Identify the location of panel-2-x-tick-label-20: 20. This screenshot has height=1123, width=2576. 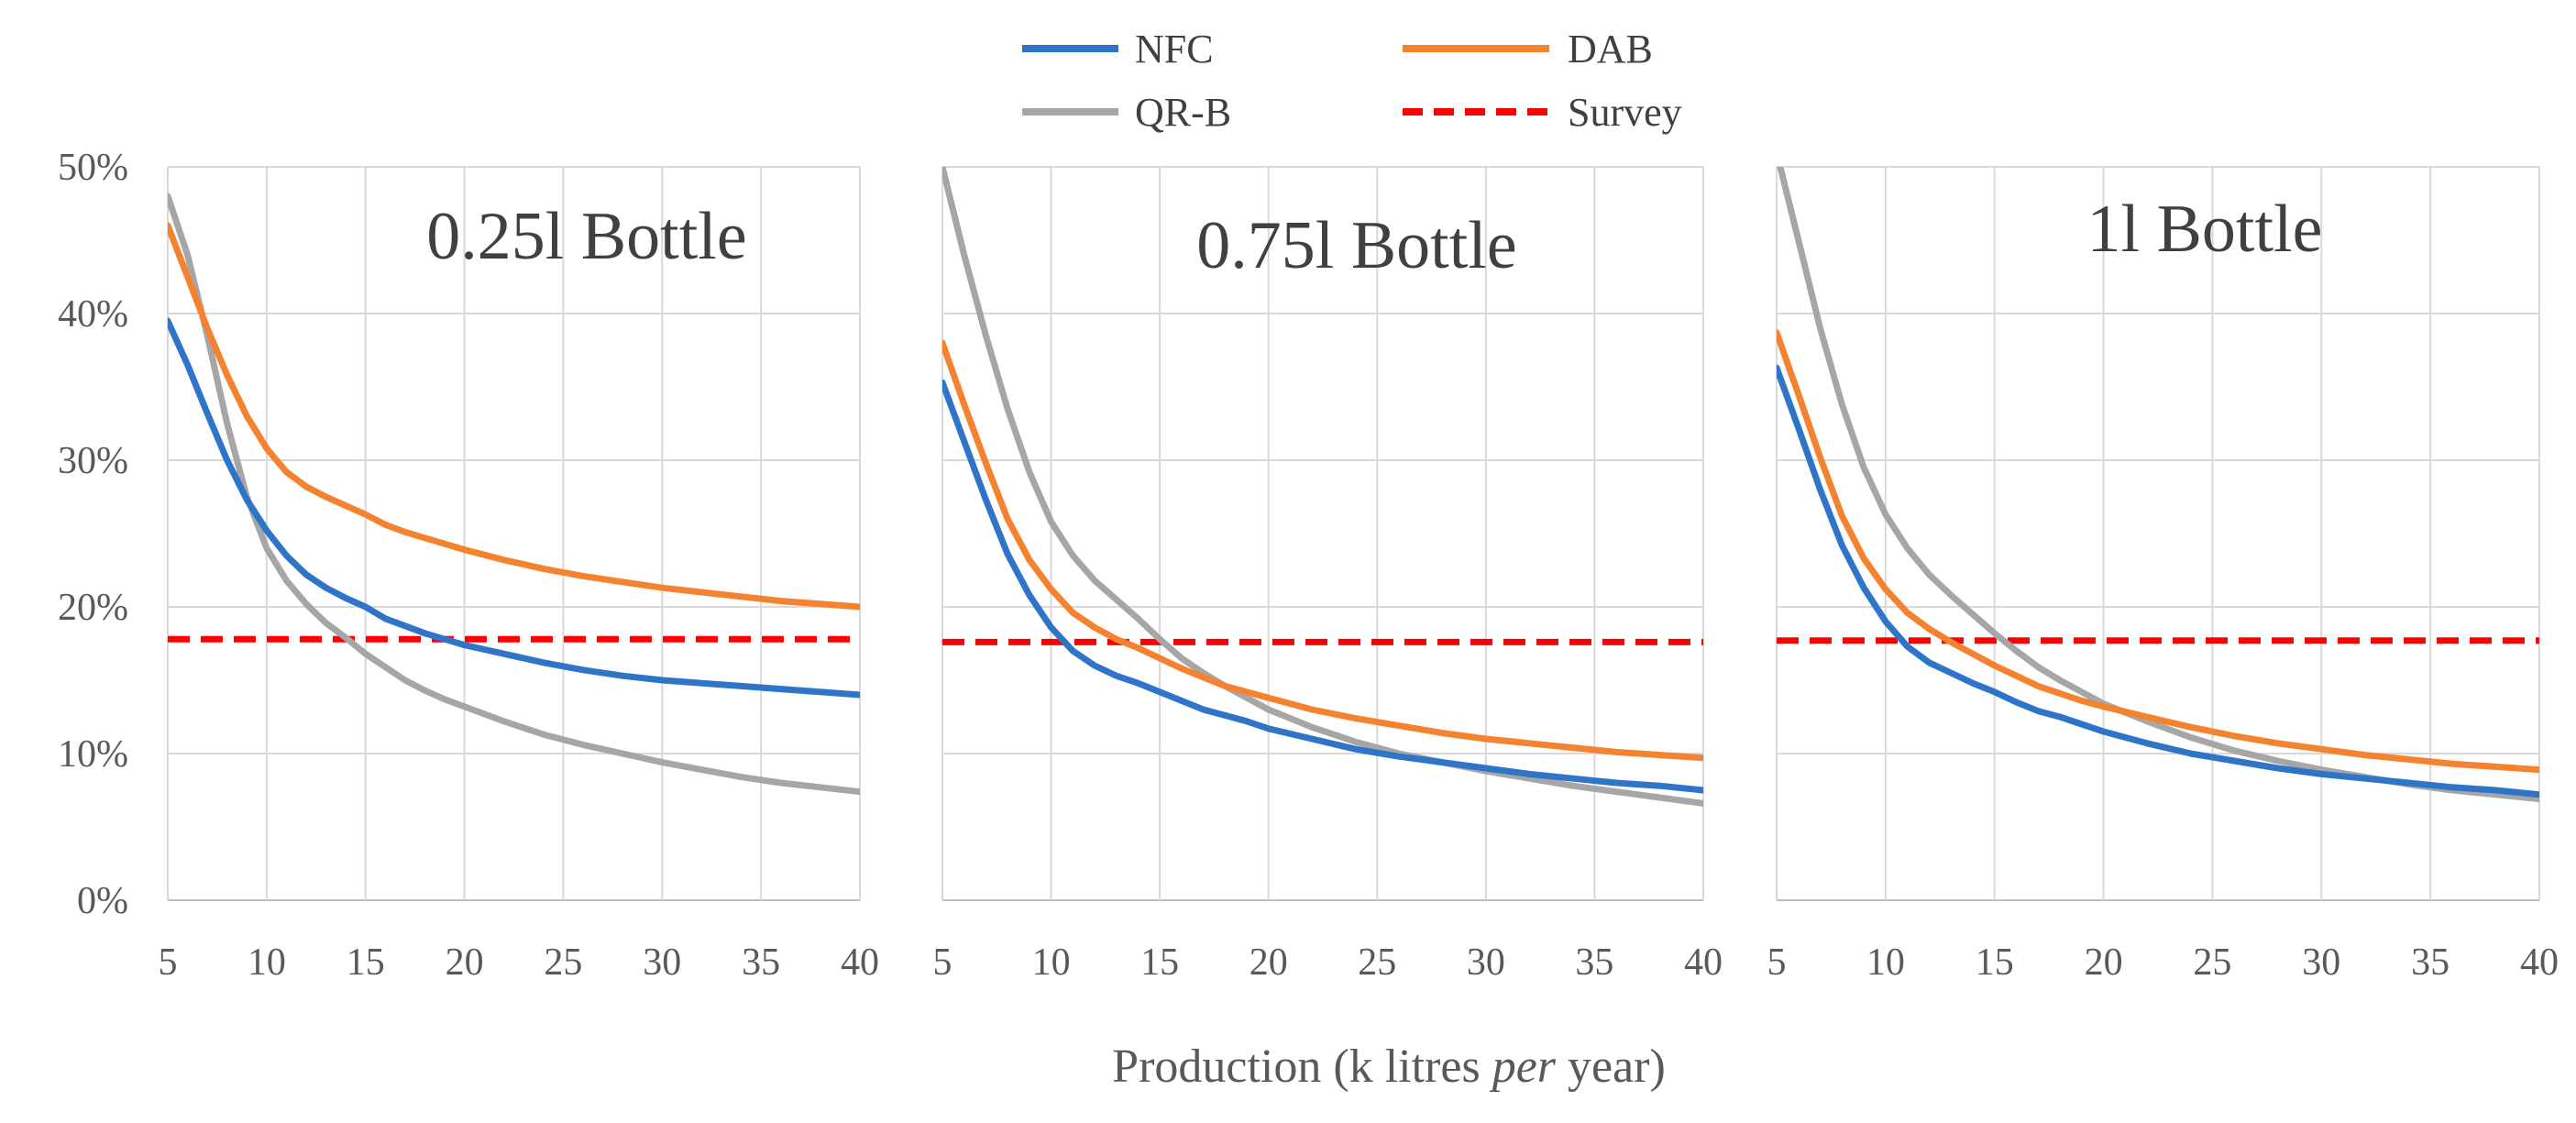
(1269, 962).